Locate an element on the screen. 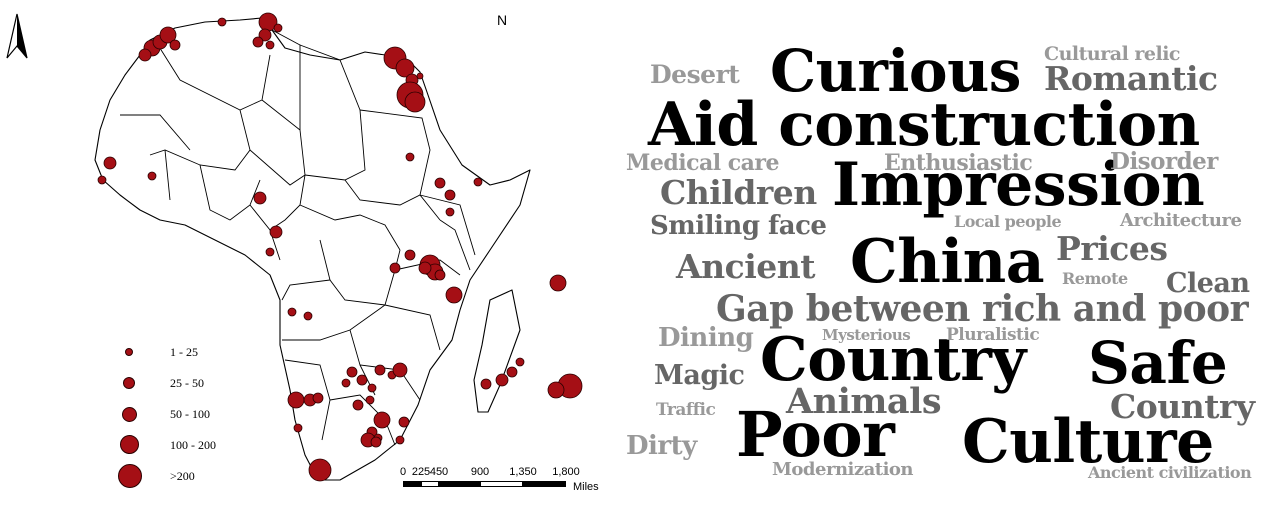 The width and height of the screenshot is (1280, 524). word-cloud-term: Ancient civilization is located at coordinates (1170, 472).